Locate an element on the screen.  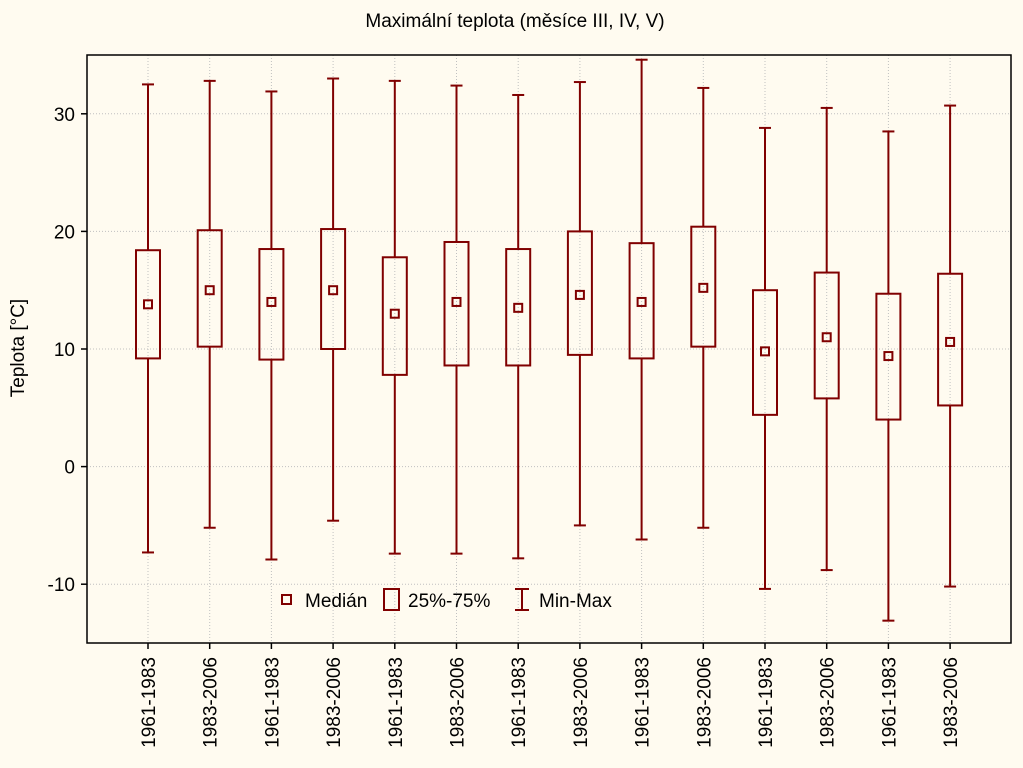
y-axis-label: Teplota [°C] is located at coordinates (18, 348).